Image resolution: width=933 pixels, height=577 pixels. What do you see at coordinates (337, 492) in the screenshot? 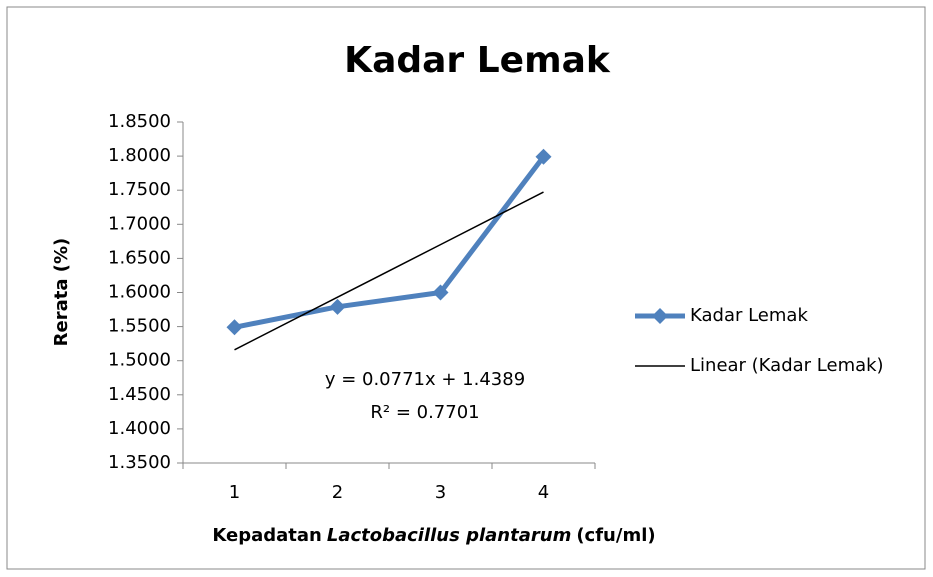
I see `x-tick-label: 2` at bounding box center [337, 492].